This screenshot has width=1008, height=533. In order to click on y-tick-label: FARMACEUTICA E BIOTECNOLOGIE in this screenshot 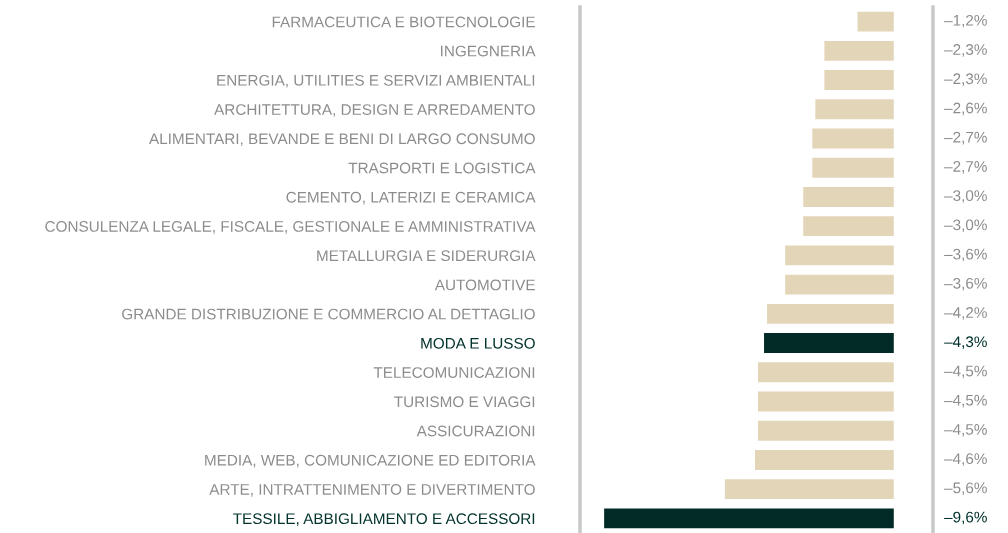, I will do `click(403, 22)`.